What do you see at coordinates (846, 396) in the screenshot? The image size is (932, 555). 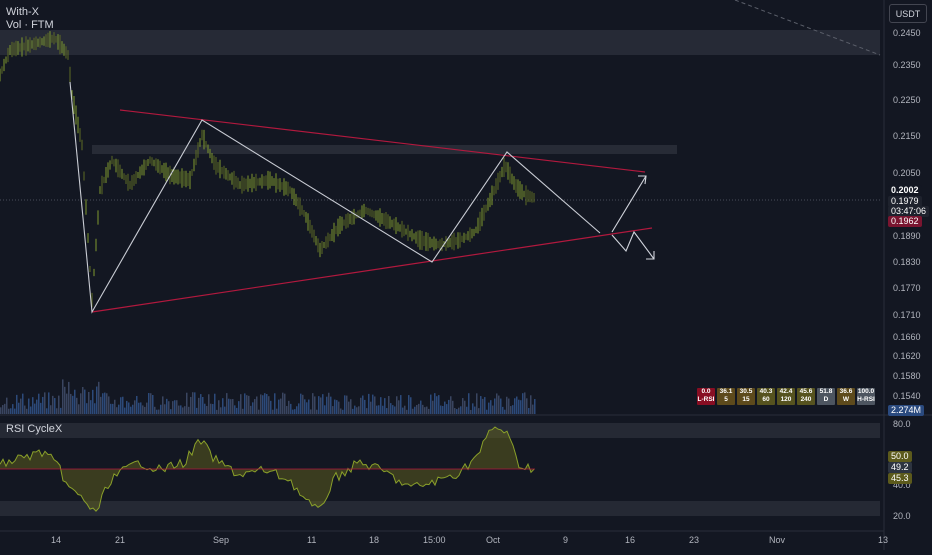 I see `rsi-table-cell: 36.6 W` at bounding box center [846, 396].